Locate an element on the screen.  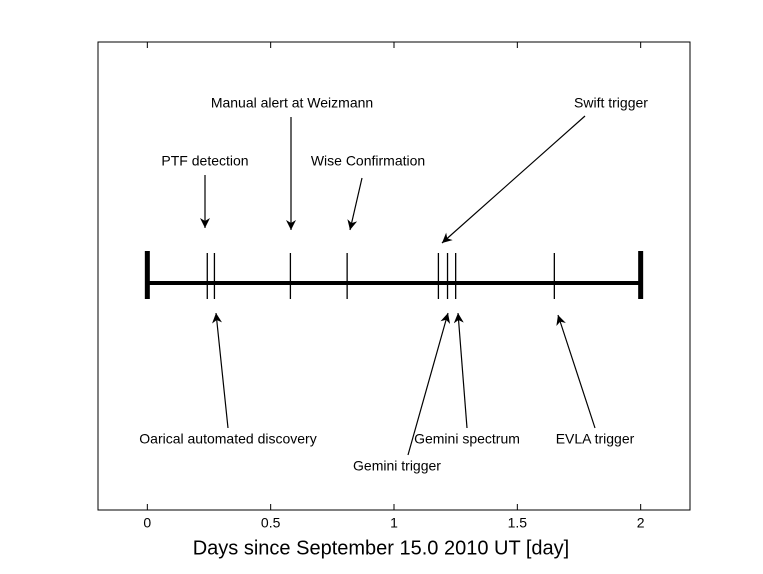
x-tick-label: 2 is located at coordinates (641, 523).